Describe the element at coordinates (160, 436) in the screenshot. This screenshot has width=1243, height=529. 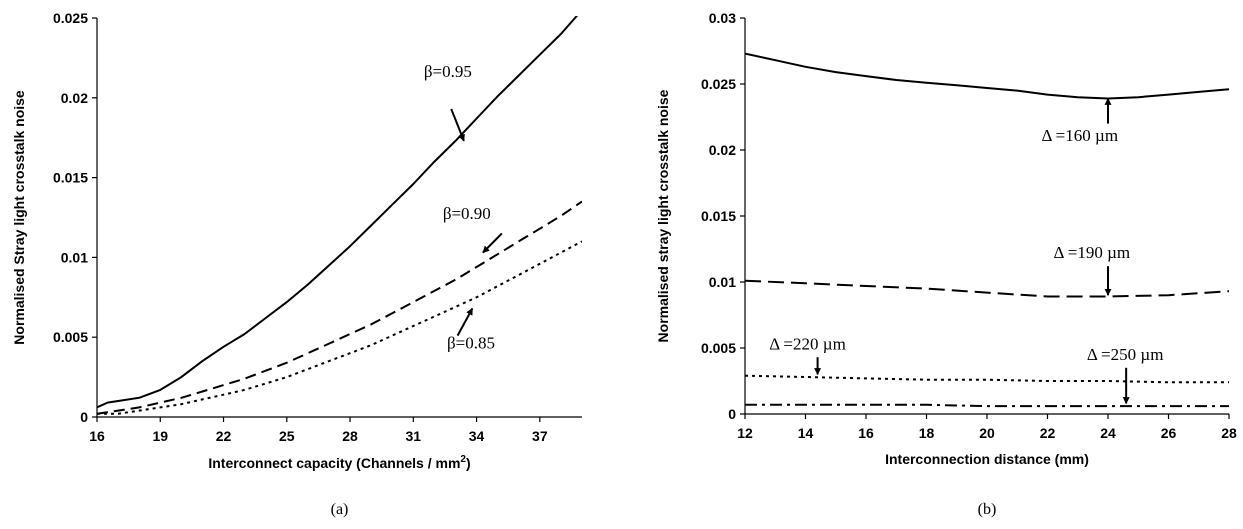
I see `x-tick-label: 19` at that location.